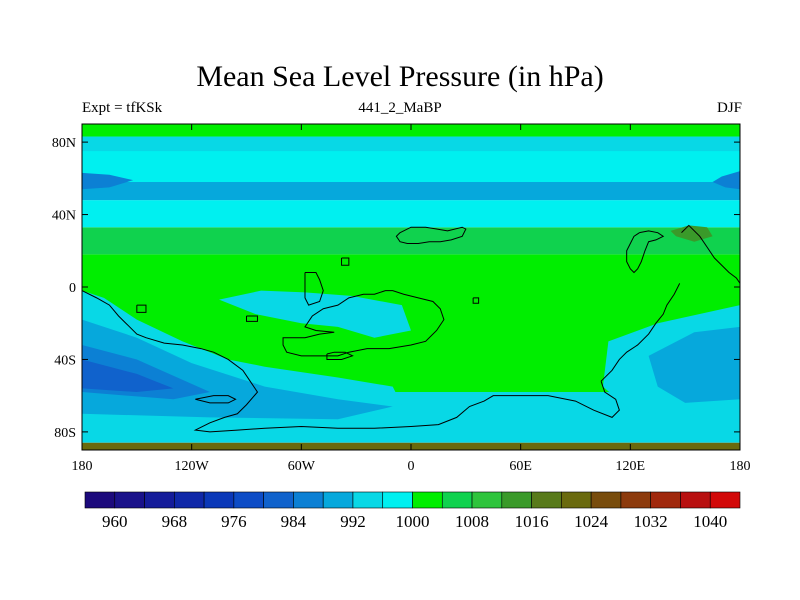  Describe the element at coordinates (726, 180) in the screenshot. I see `field-north-pacific-low-east` at that location.